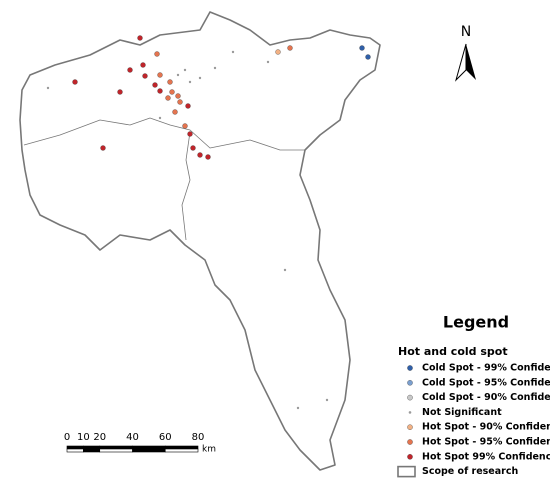  What do you see at coordinates (209, 450) in the screenshot?
I see `scale-unit: km` at bounding box center [209, 450].